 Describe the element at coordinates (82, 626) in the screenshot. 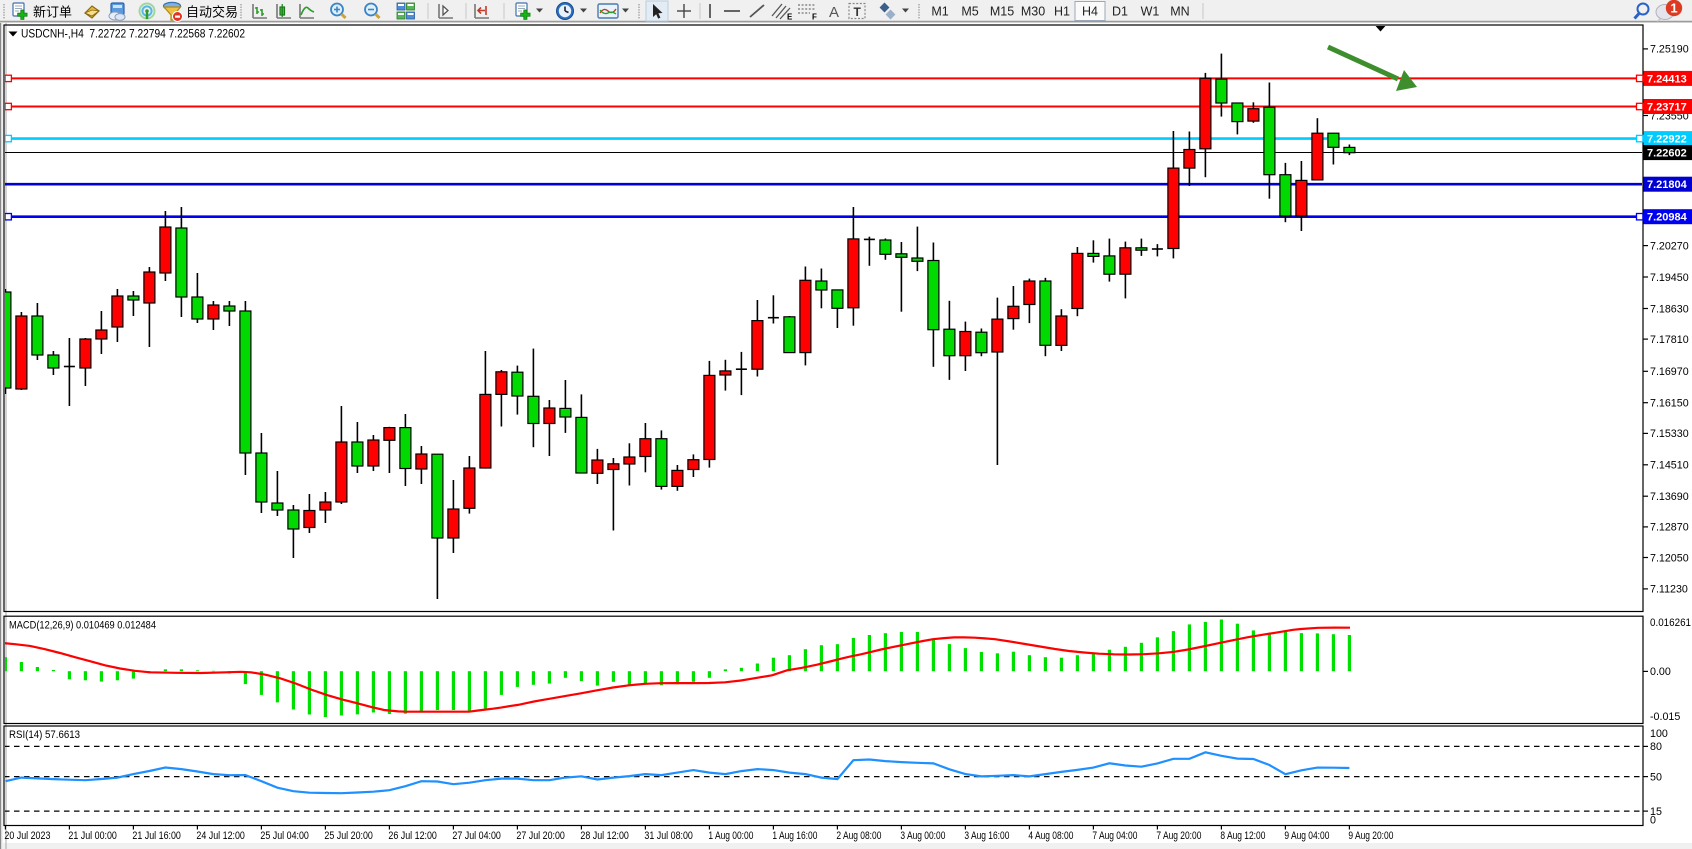

I see `svg-text:MACD(12,26,9) 0.010469 0.01248: MACD(12,26,9) 0.010469 0.012484` at that location.